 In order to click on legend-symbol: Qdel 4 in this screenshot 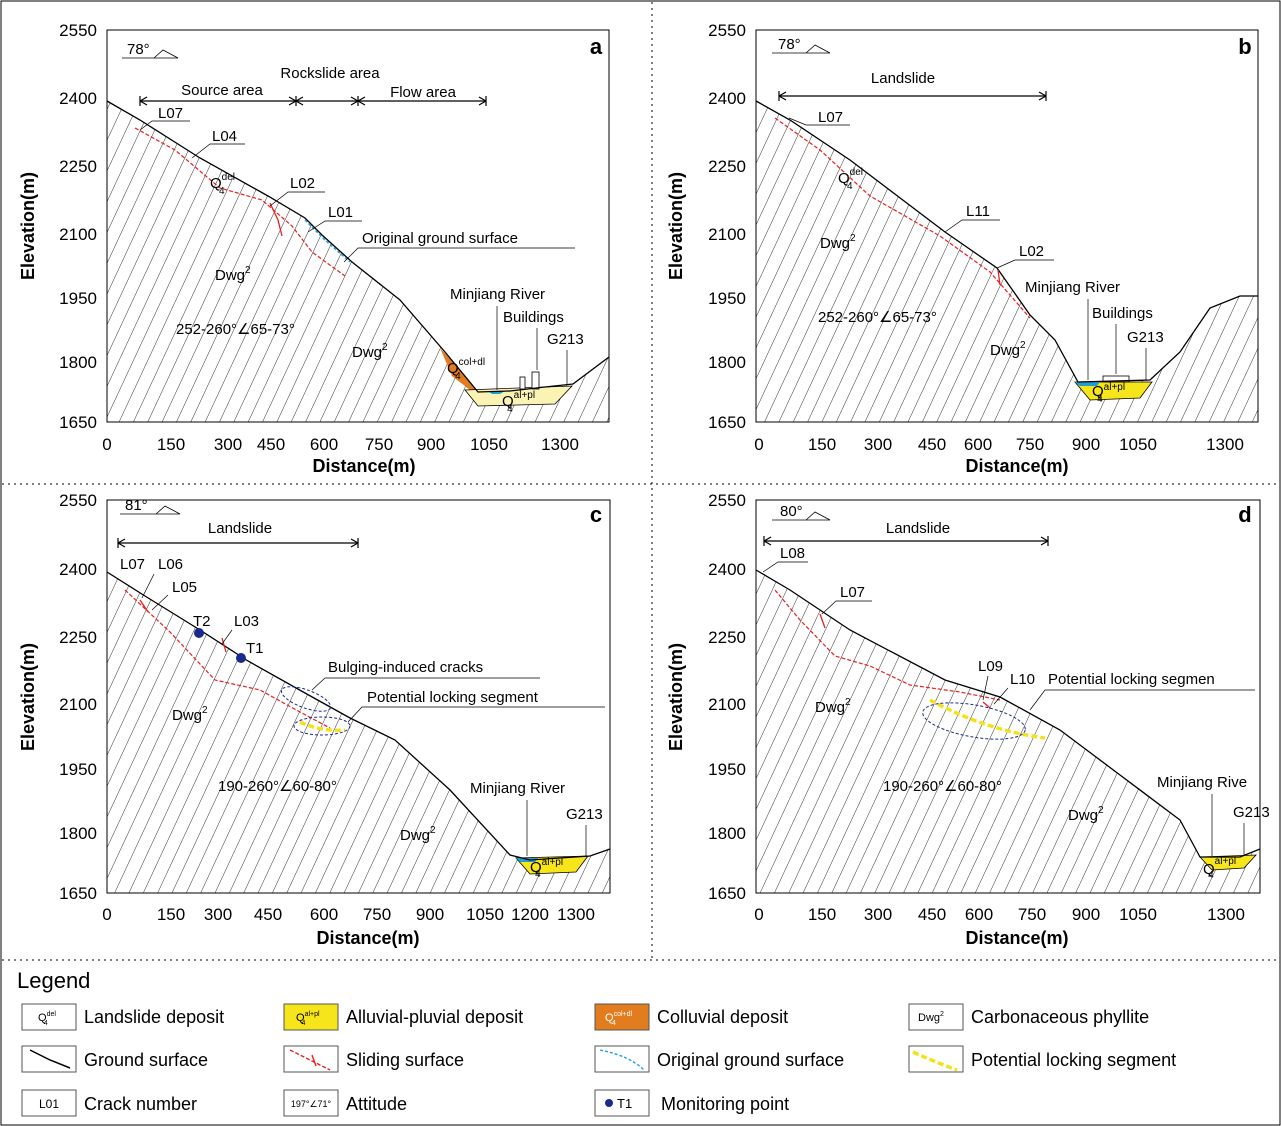, I will do `click(47, 1019)`.